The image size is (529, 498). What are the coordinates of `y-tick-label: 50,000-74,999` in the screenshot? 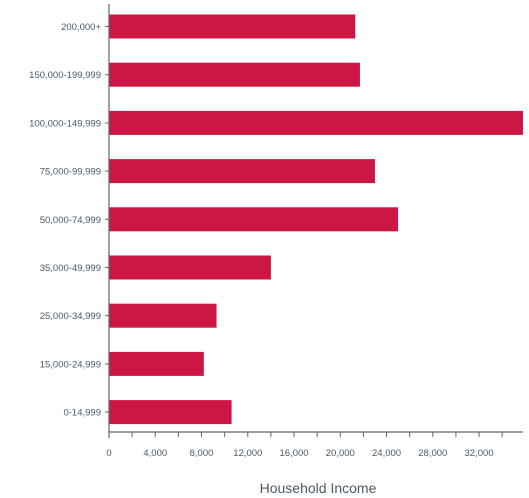 It's located at (70, 220).